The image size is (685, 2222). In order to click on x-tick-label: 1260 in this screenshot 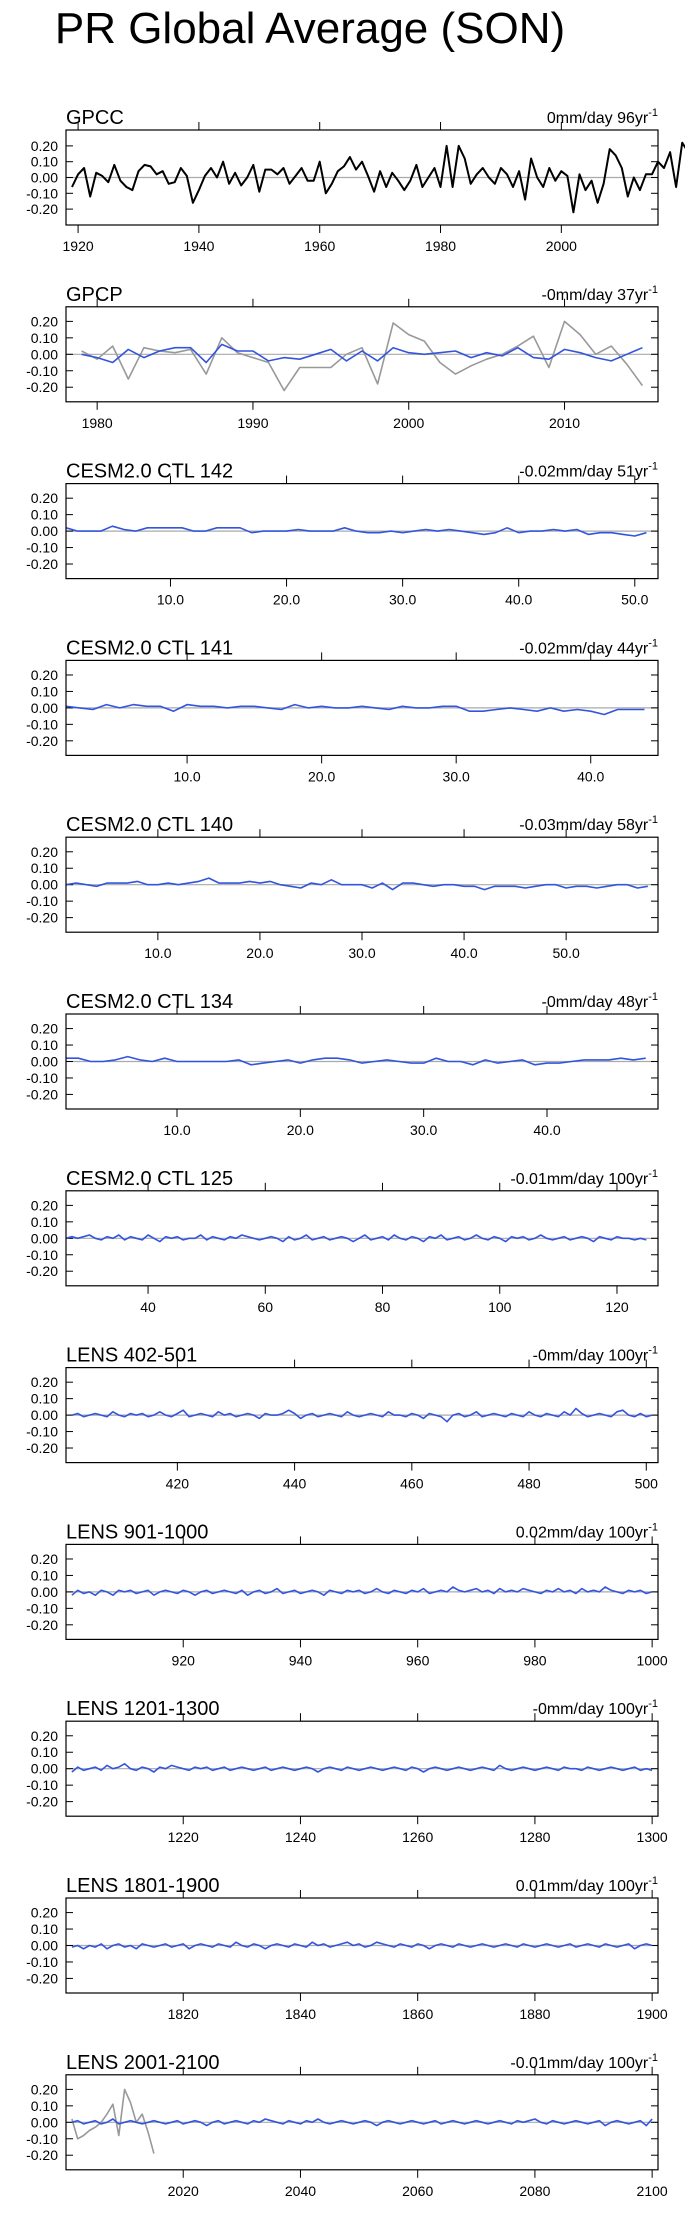, I will do `click(417, 1837)`.